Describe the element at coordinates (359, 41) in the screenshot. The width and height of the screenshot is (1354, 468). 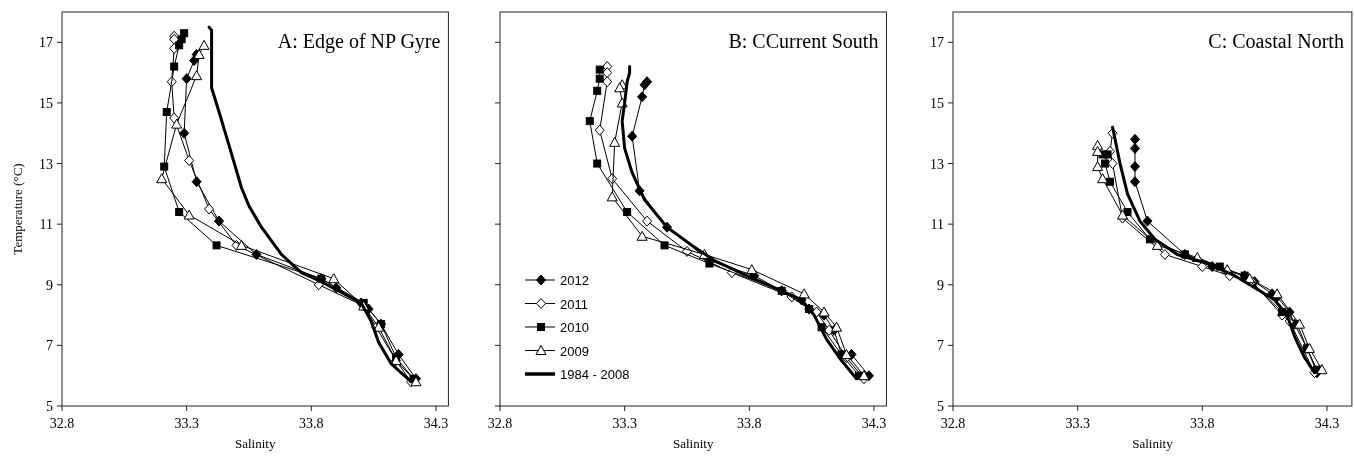
I see `text: A: Edge of NP Gyre` at that location.